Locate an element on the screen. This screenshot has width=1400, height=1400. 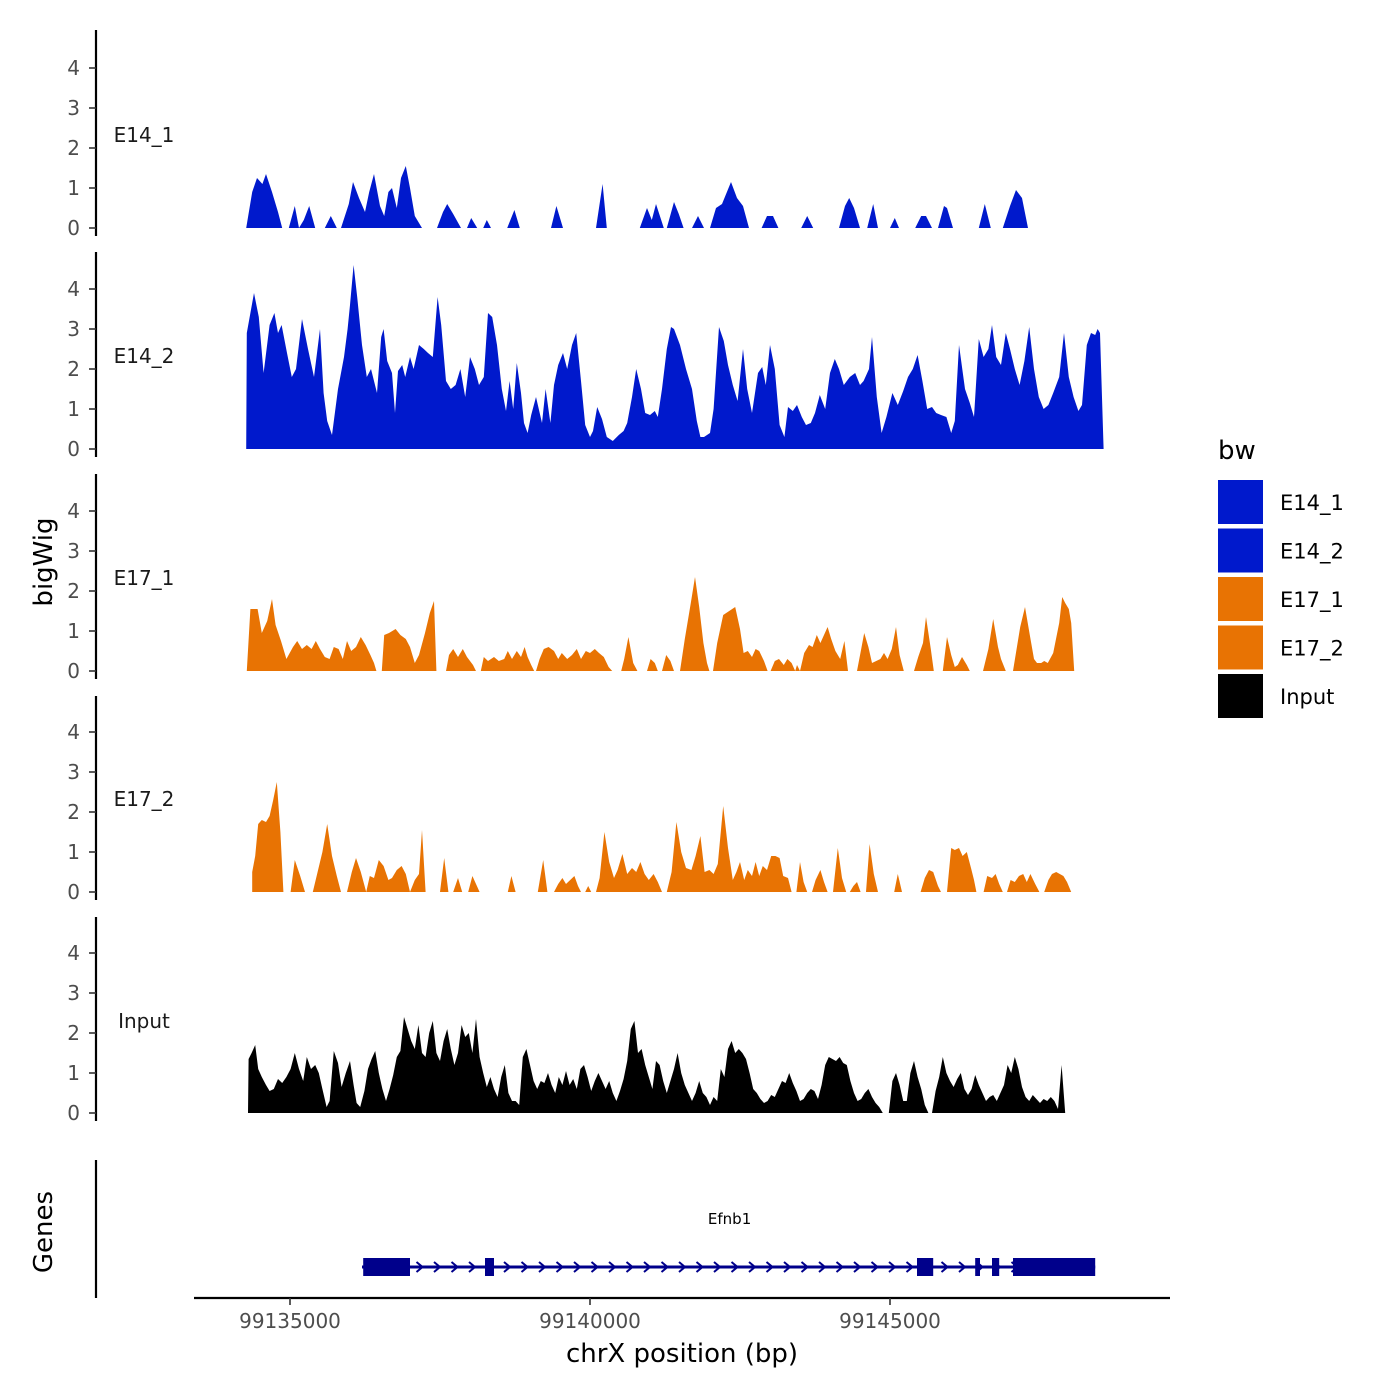
y-axis-title: bigWig is located at coordinates (44, 561).